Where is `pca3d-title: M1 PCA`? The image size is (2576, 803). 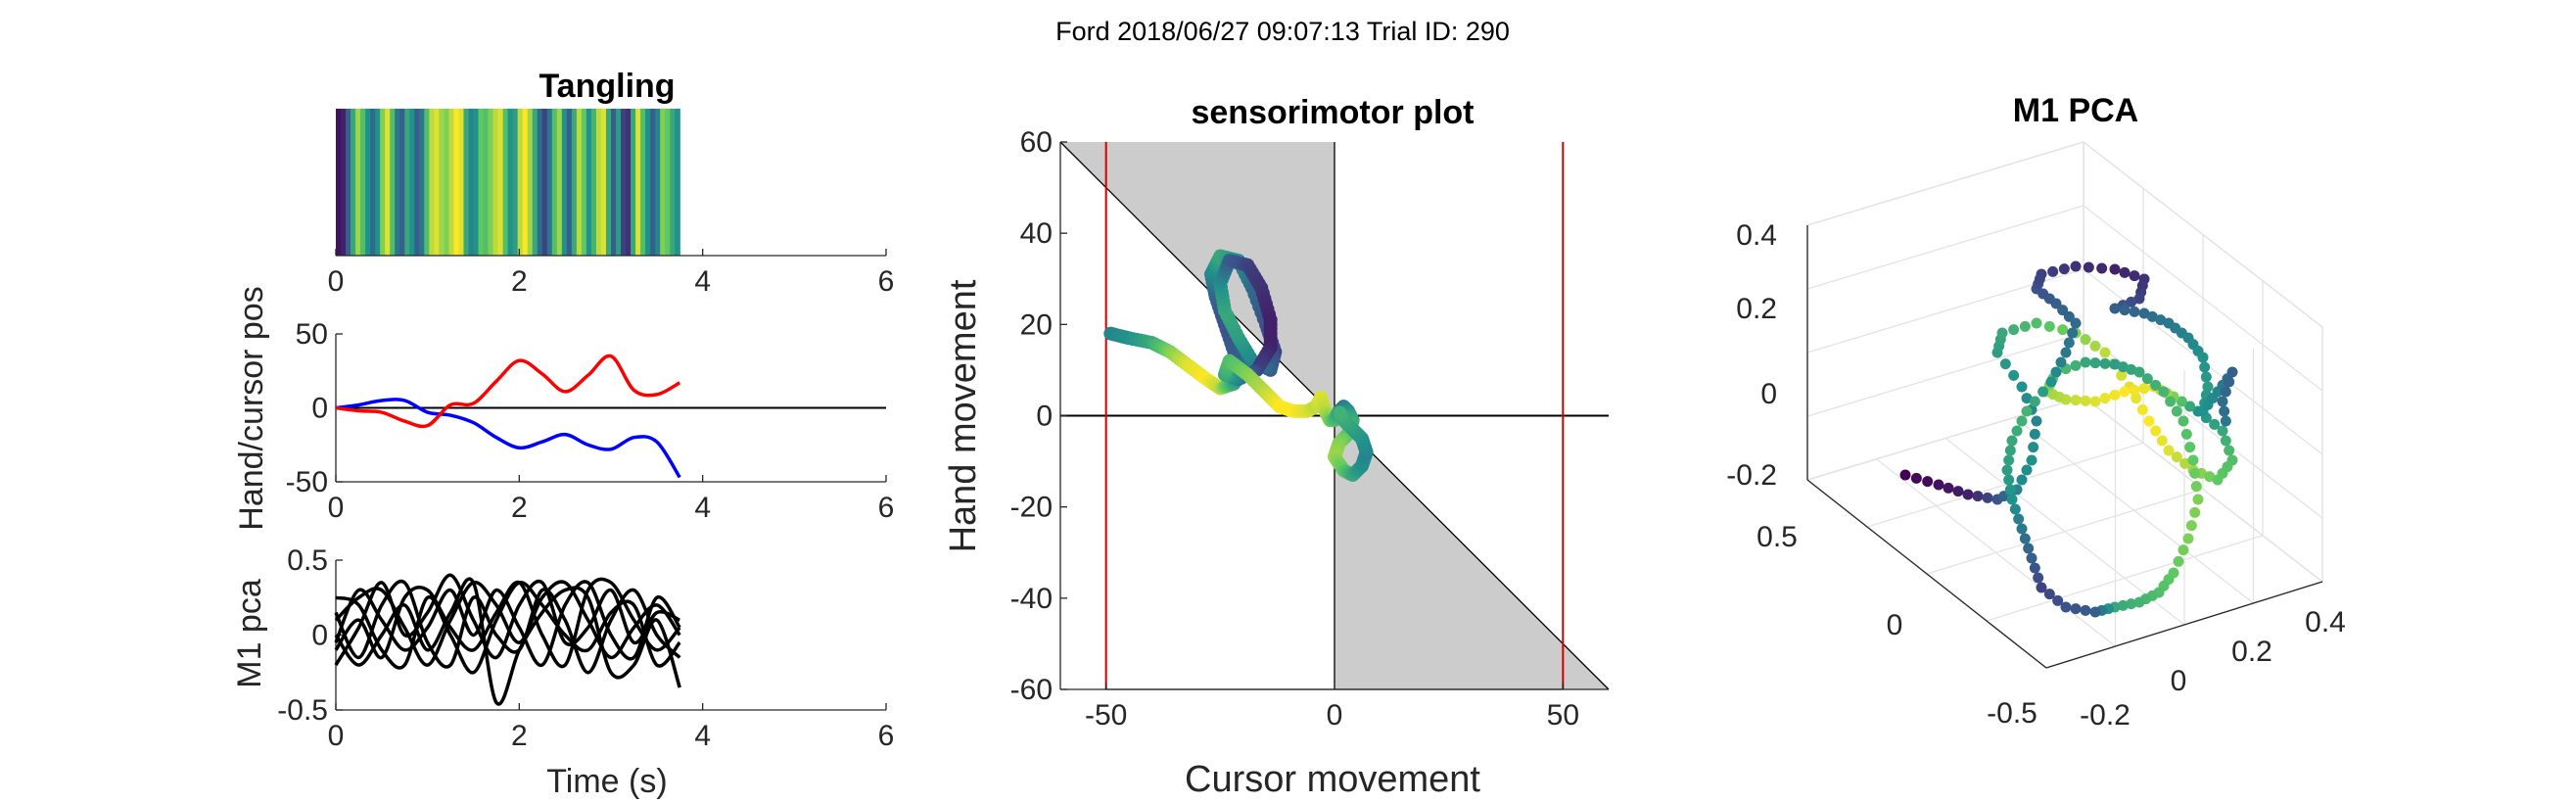 pca3d-title: M1 PCA is located at coordinates (2075, 111).